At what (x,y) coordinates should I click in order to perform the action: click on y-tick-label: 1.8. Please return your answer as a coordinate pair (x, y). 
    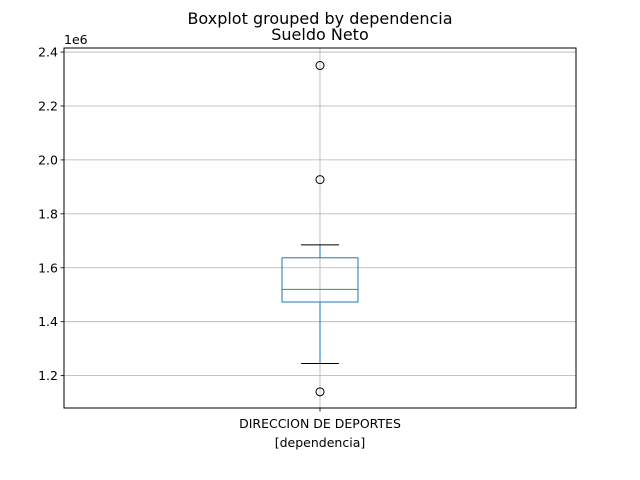
    Looking at the image, I should click on (48, 213).